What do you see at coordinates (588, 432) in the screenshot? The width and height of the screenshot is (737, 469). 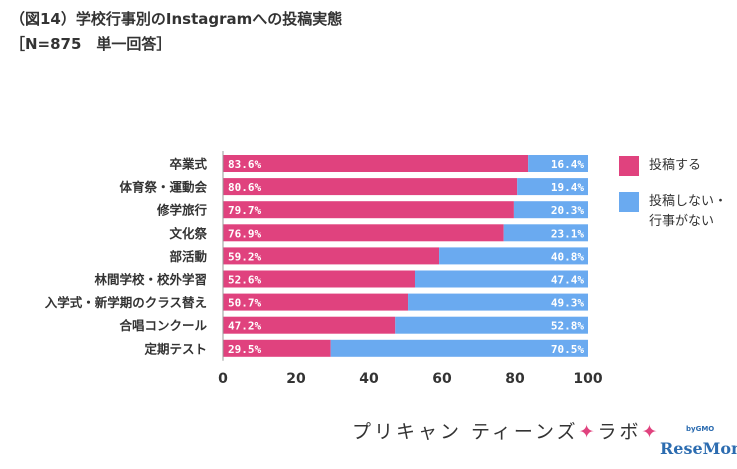 I see `sparkle-icon: ✦` at bounding box center [588, 432].